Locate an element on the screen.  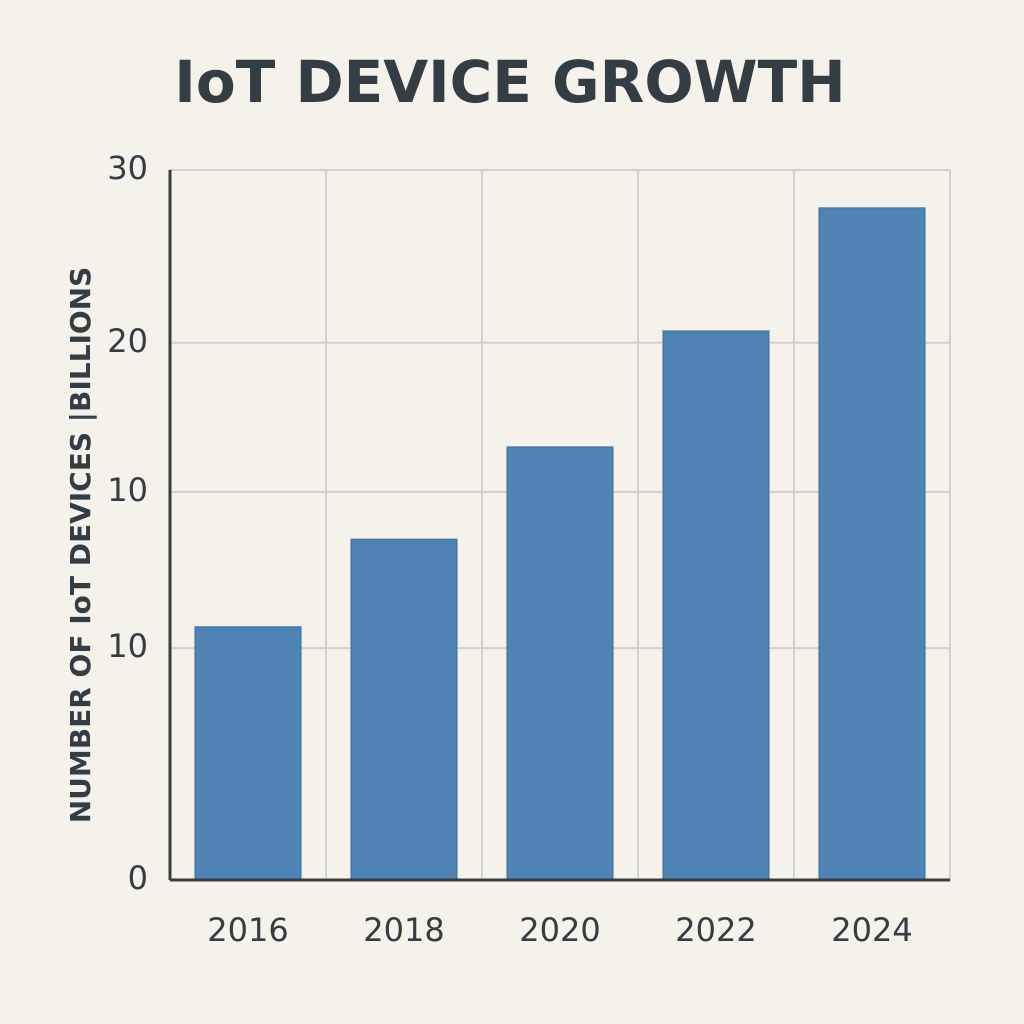
y-axis-label: NUMBER OF IoT DEVICES |BILLIONS is located at coordinates (80, 545).